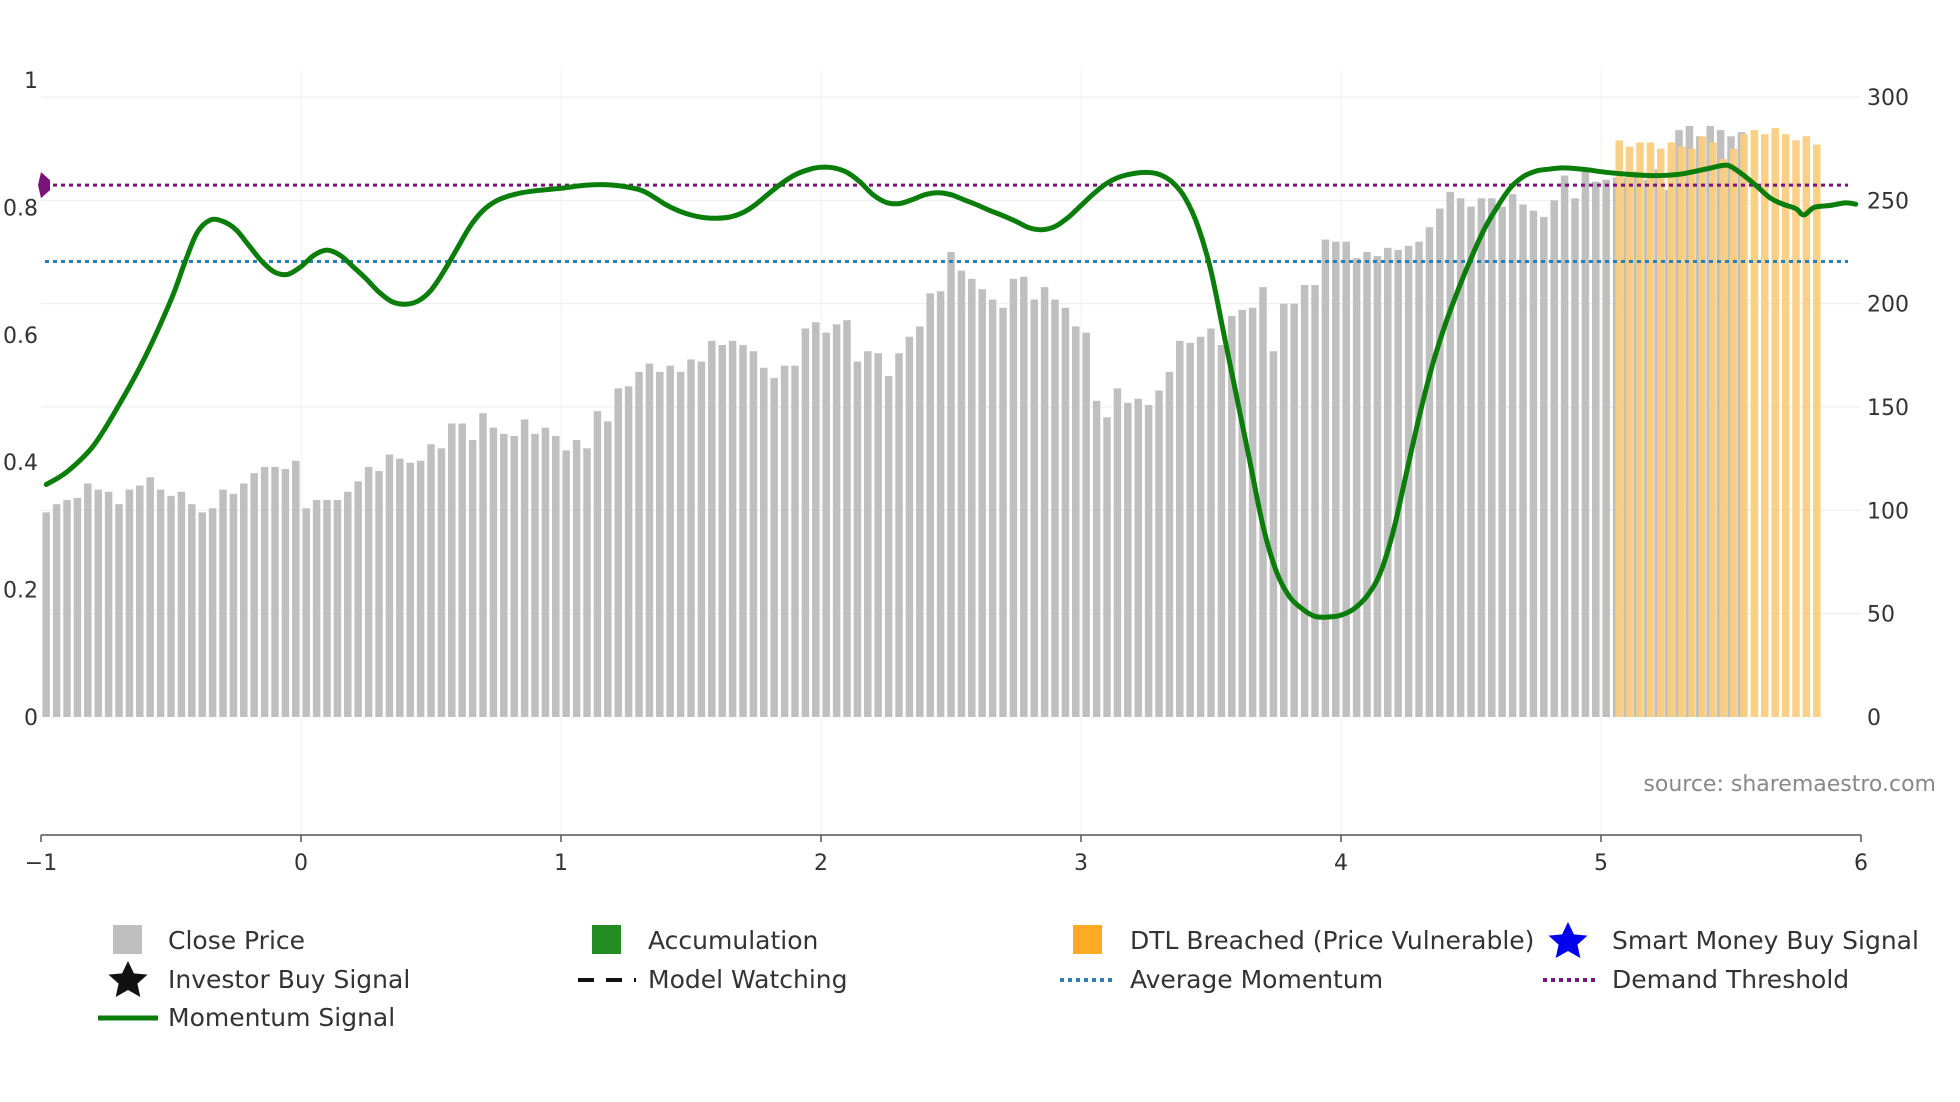 The height and width of the screenshot is (1102, 1960). Describe the element at coordinates (943, 218) in the screenshot. I see `reference-lines` at that location.